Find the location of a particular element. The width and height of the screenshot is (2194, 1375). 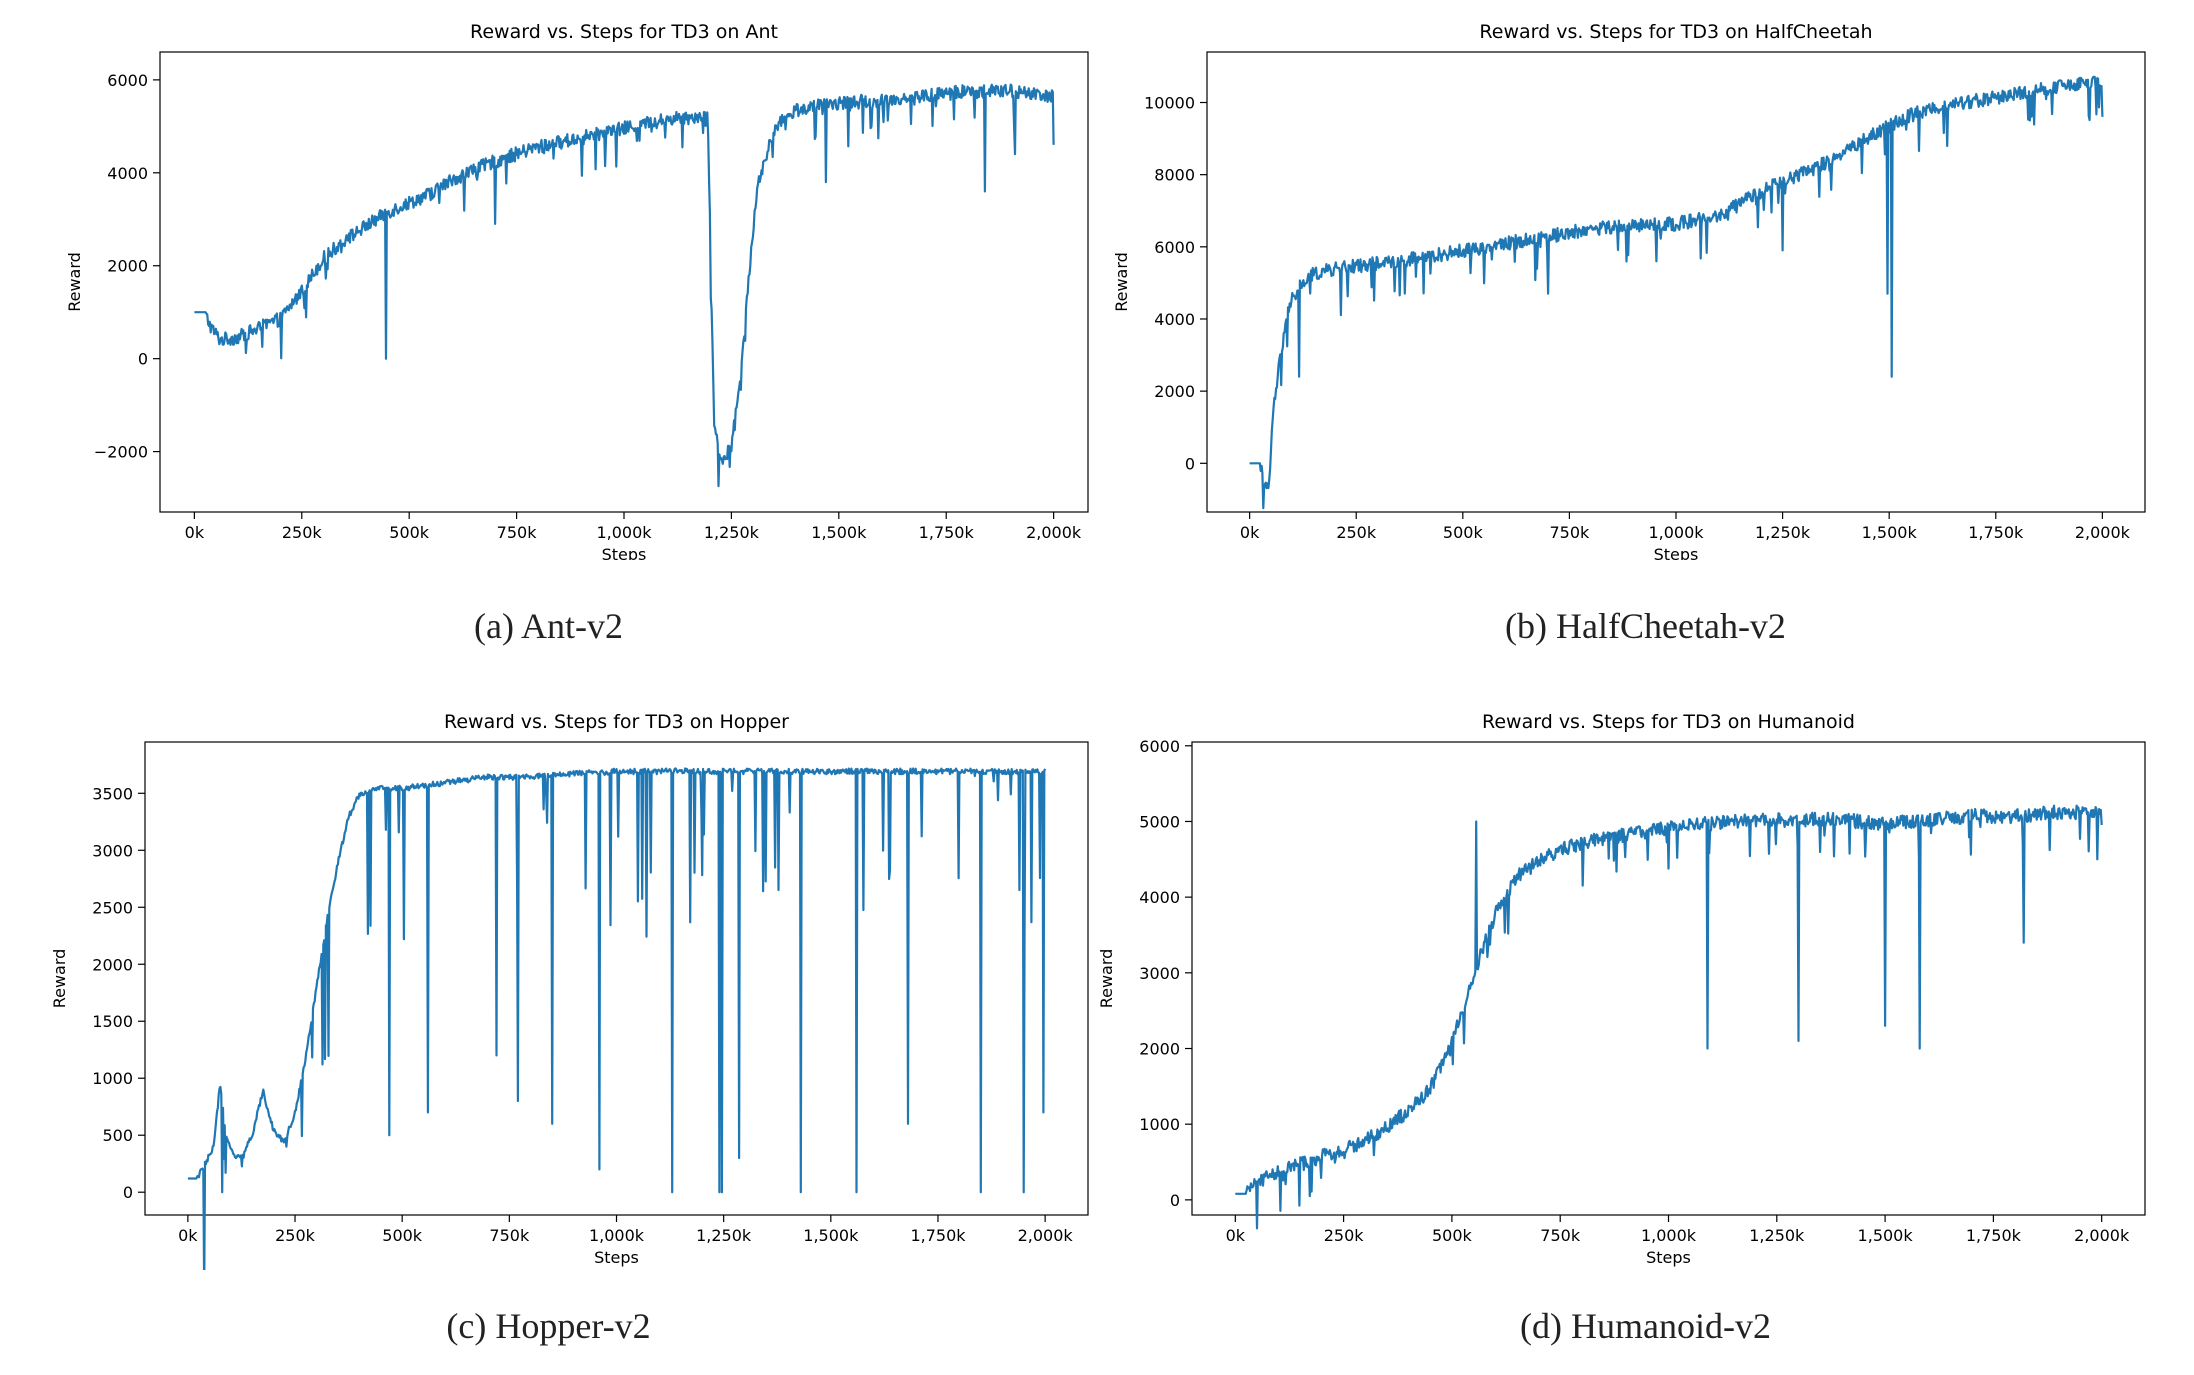

y-tick-label: 1500 is located at coordinates (112, 1021).